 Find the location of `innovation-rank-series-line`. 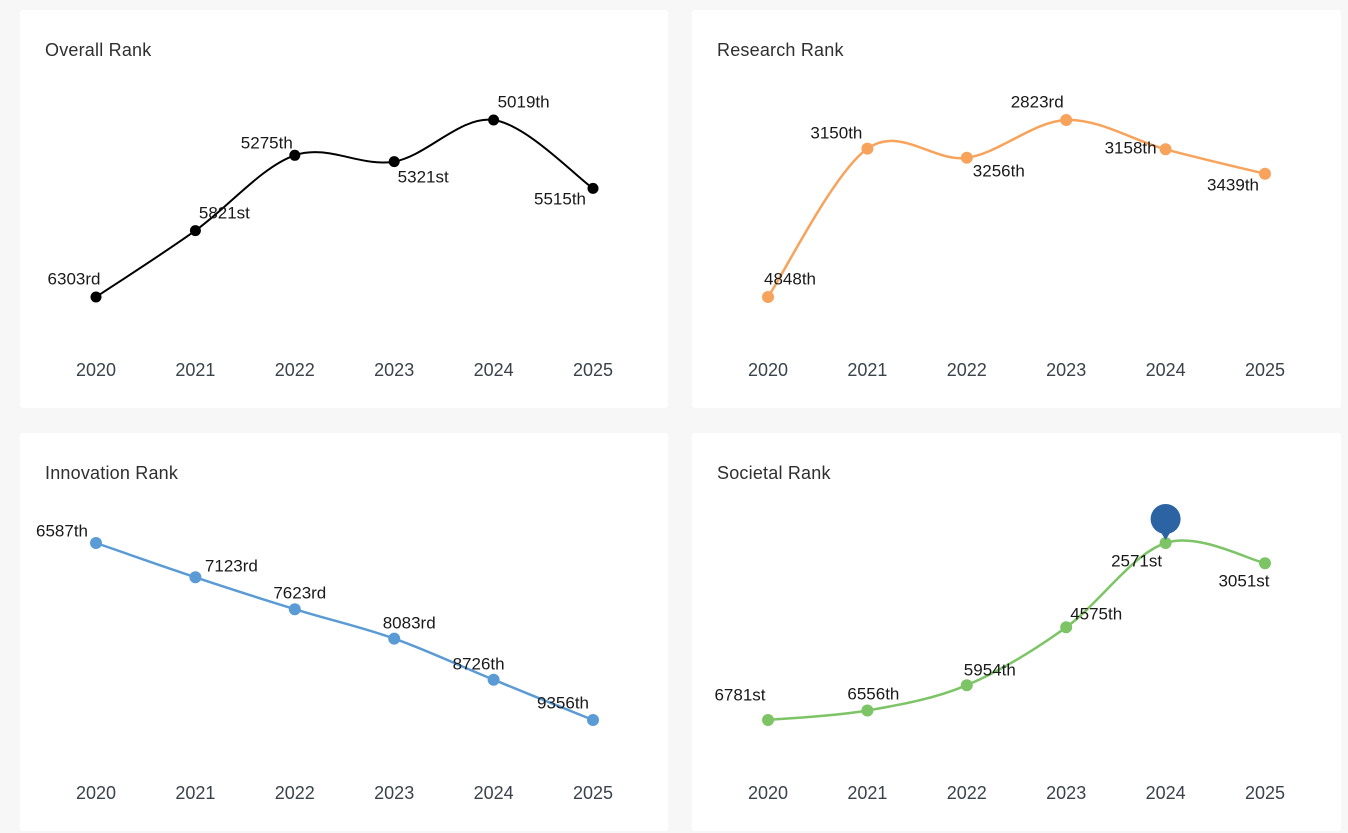

innovation-rank-series-line is located at coordinates (344, 631).